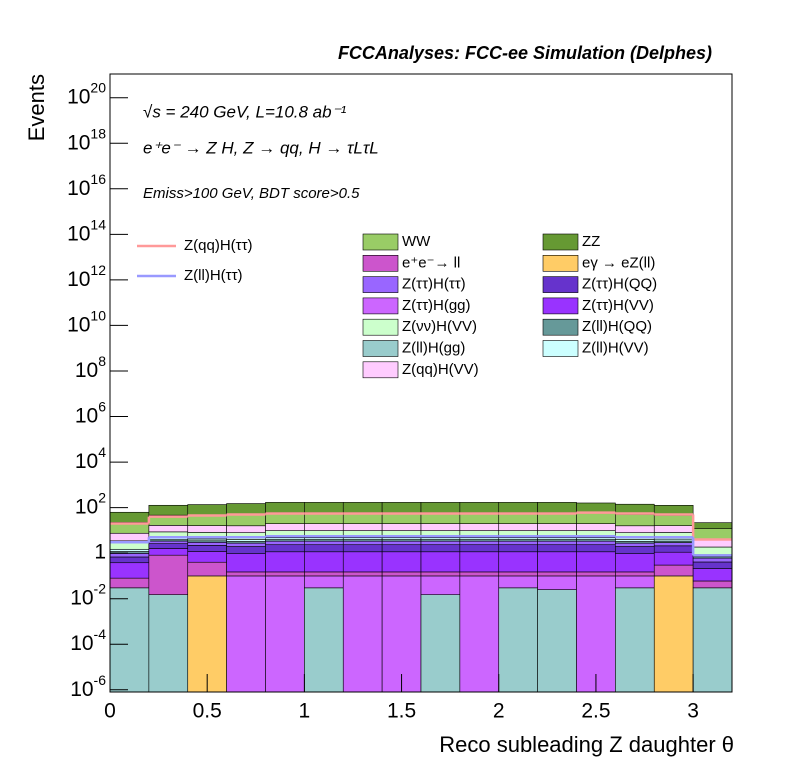 The width and height of the screenshot is (796, 772). What do you see at coordinates (305, 711) in the screenshot?
I see `x-tick-label: 1` at bounding box center [305, 711].